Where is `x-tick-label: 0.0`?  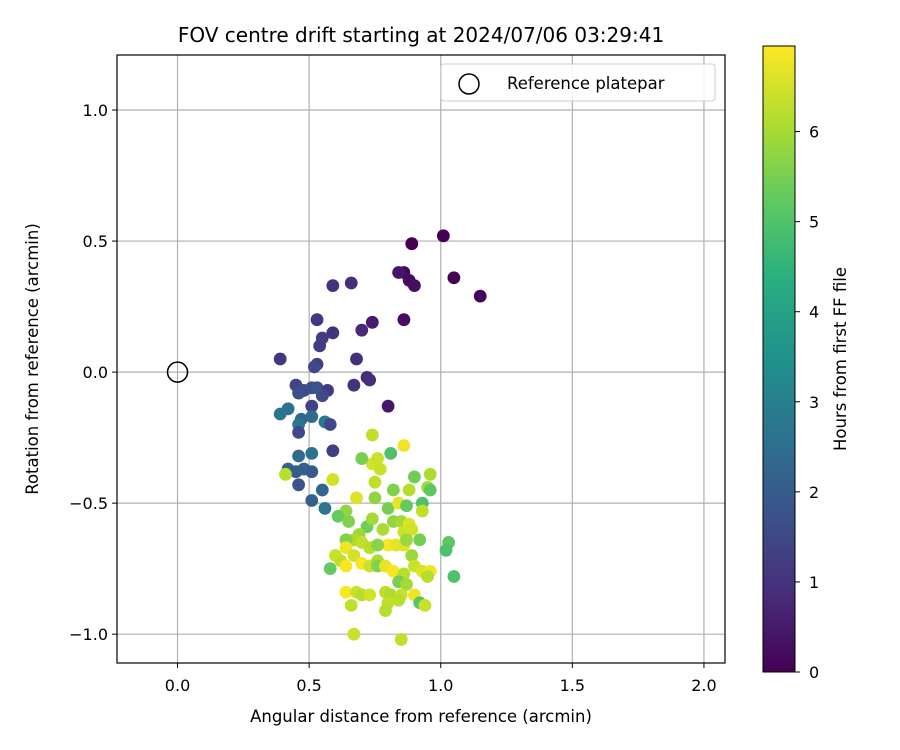
x-tick-label: 0.0 is located at coordinates (177, 685).